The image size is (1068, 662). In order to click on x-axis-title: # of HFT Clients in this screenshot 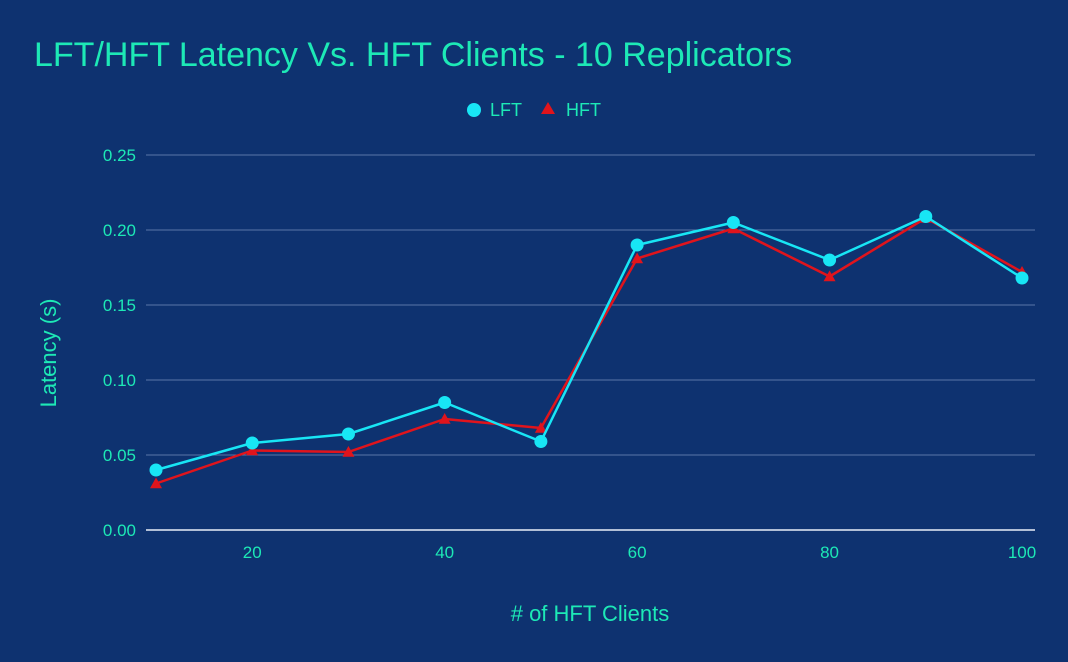, I will do `click(590, 613)`.